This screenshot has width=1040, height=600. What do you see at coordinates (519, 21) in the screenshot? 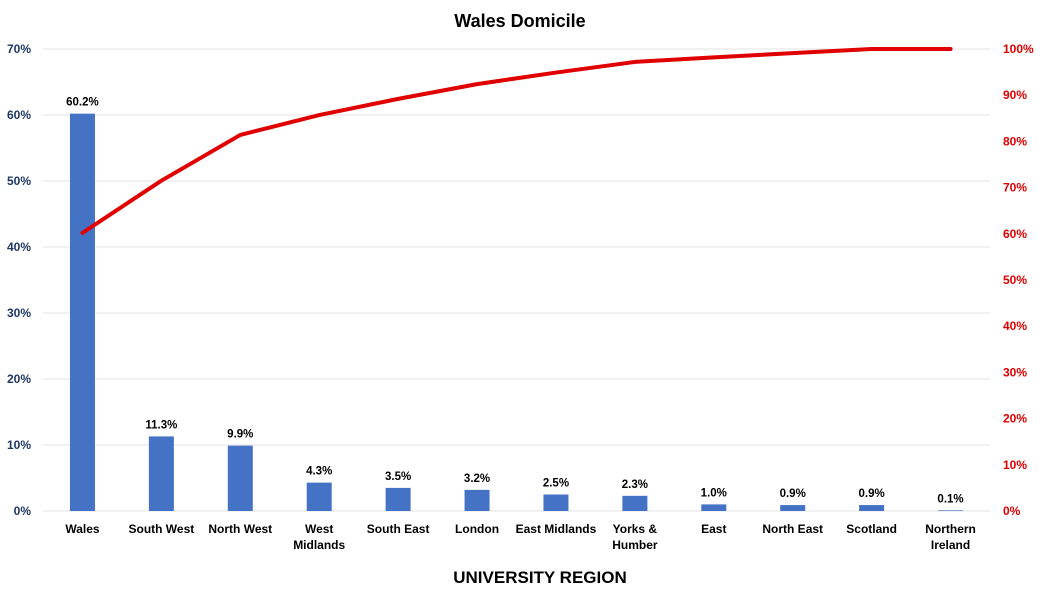
I see `chart-title: Wales Domicile` at bounding box center [519, 21].